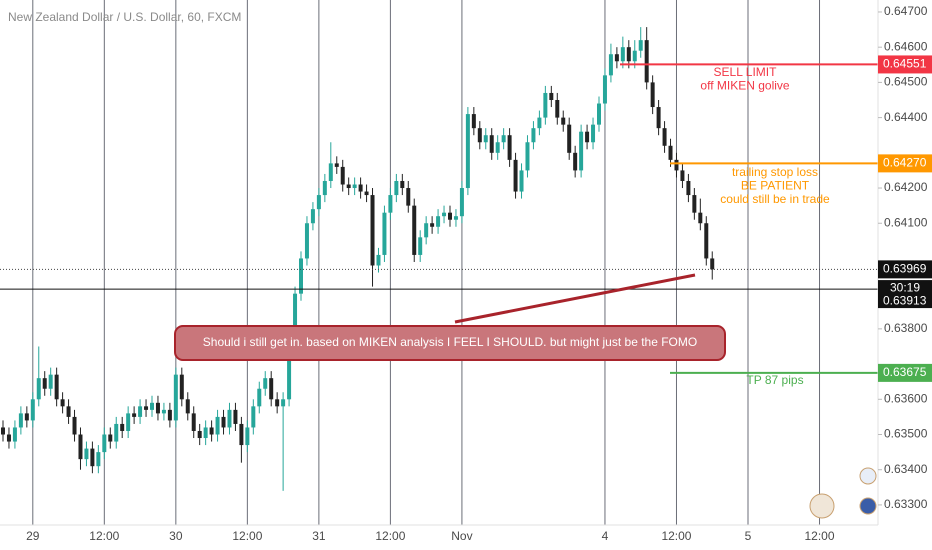 The height and width of the screenshot is (550, 932). What do you see at coordinates (906, 328) in the screenshot?
I see `y-tick-label: 0.63800` at bounding box center [906, 328].